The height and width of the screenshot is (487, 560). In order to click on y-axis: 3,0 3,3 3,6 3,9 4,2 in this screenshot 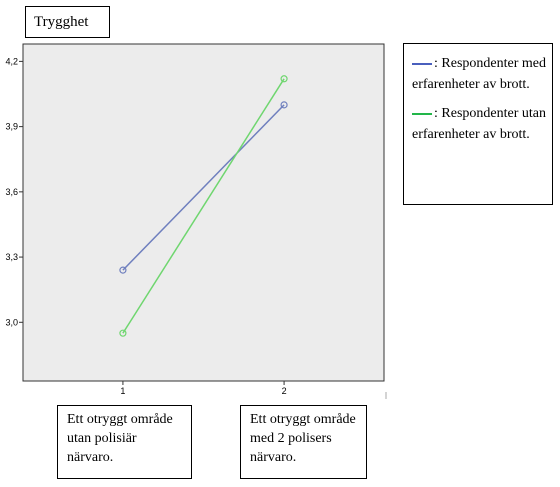, I will do `click(14, 191)`.